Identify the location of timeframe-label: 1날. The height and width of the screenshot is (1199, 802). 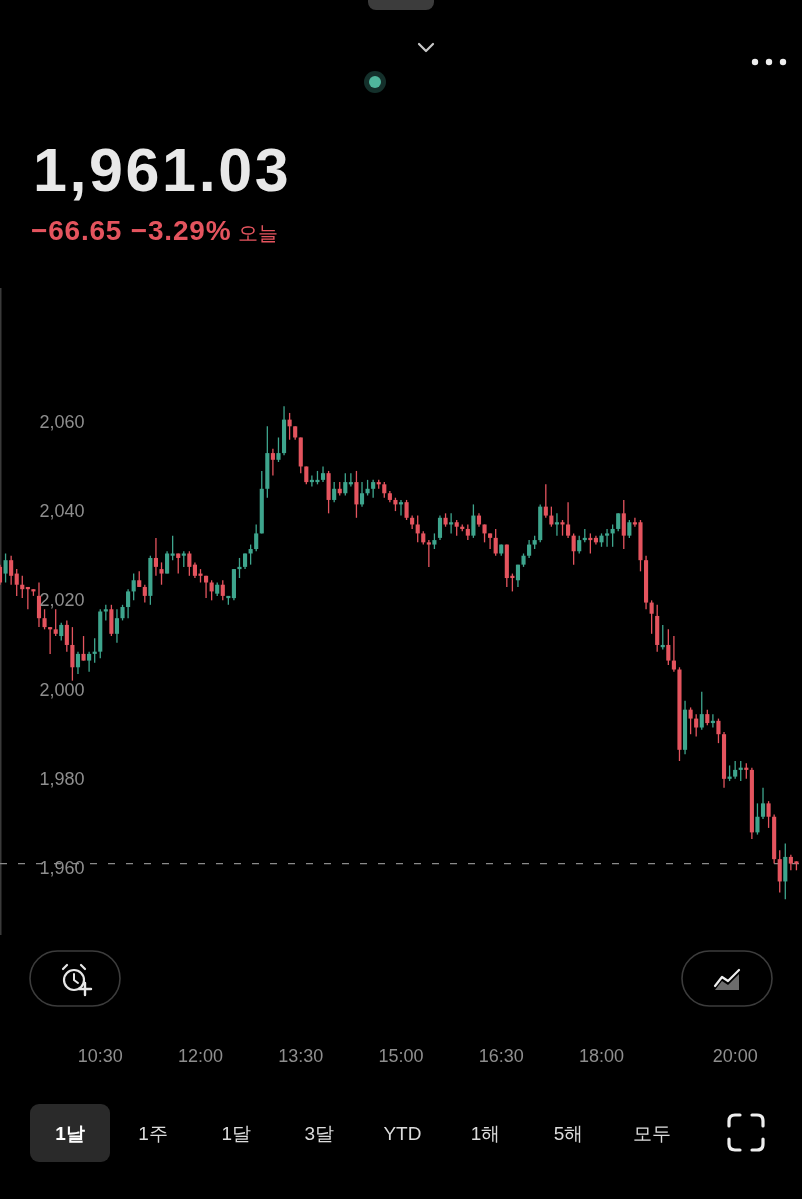
(70, 1133).